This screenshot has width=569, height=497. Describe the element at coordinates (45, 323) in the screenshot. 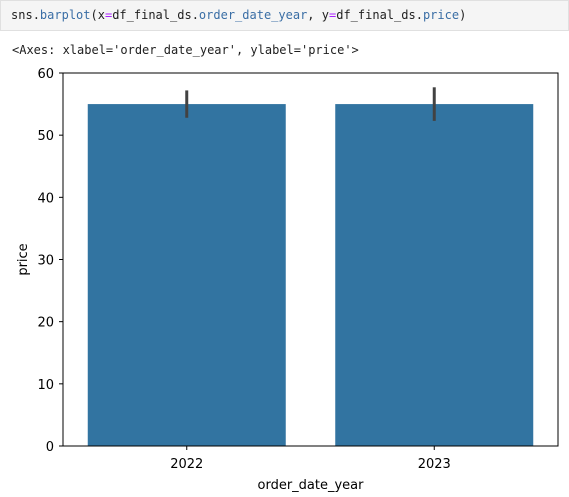

I see `y-tick-label: 20` at that location.